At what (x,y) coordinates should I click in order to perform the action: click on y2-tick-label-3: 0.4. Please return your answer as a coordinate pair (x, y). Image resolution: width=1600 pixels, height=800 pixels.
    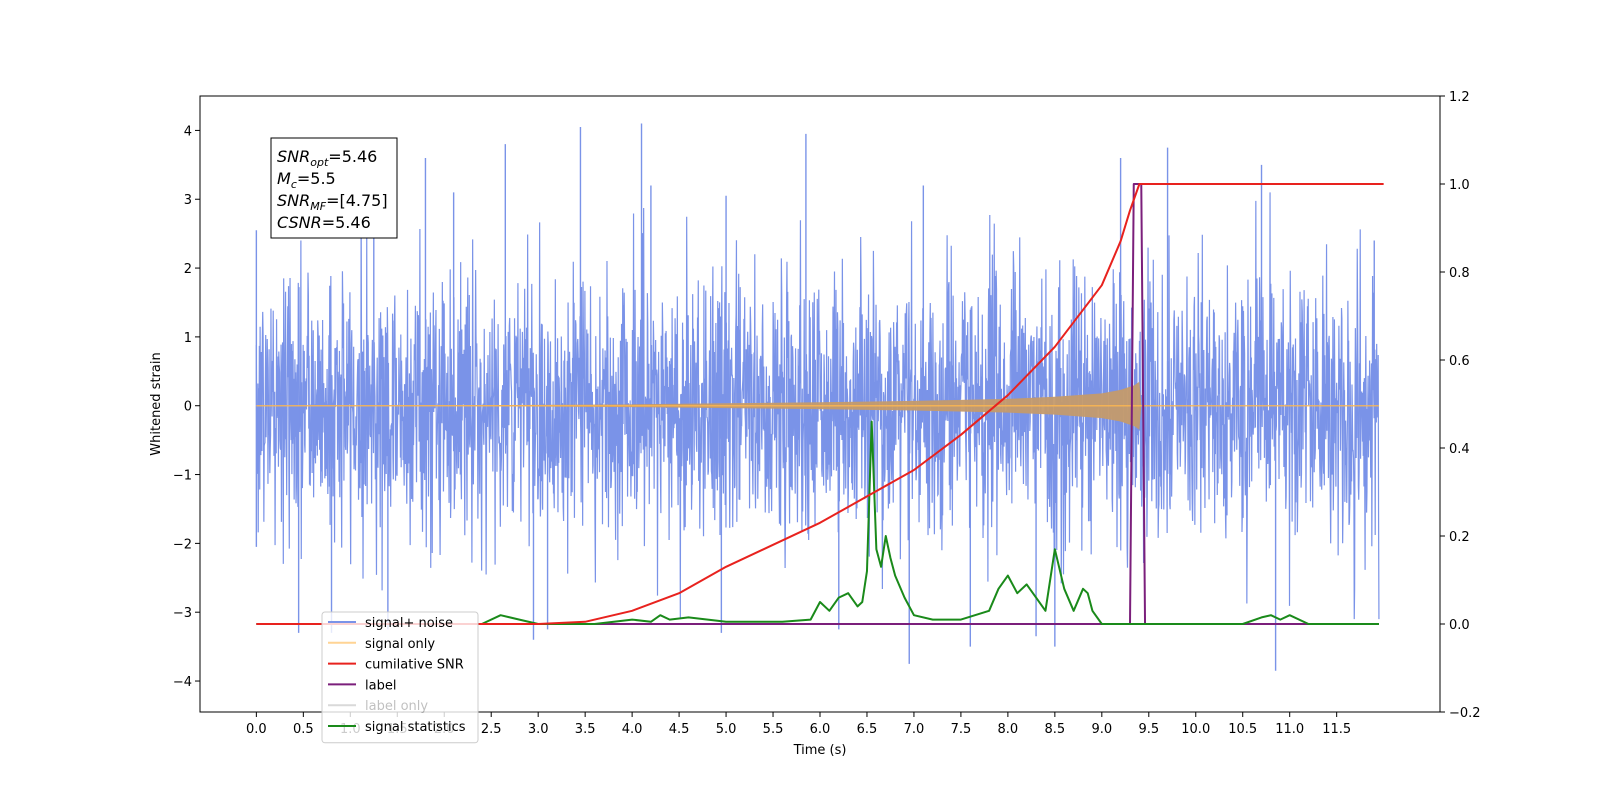
    Looking at the image, I should click on (1459, 449).